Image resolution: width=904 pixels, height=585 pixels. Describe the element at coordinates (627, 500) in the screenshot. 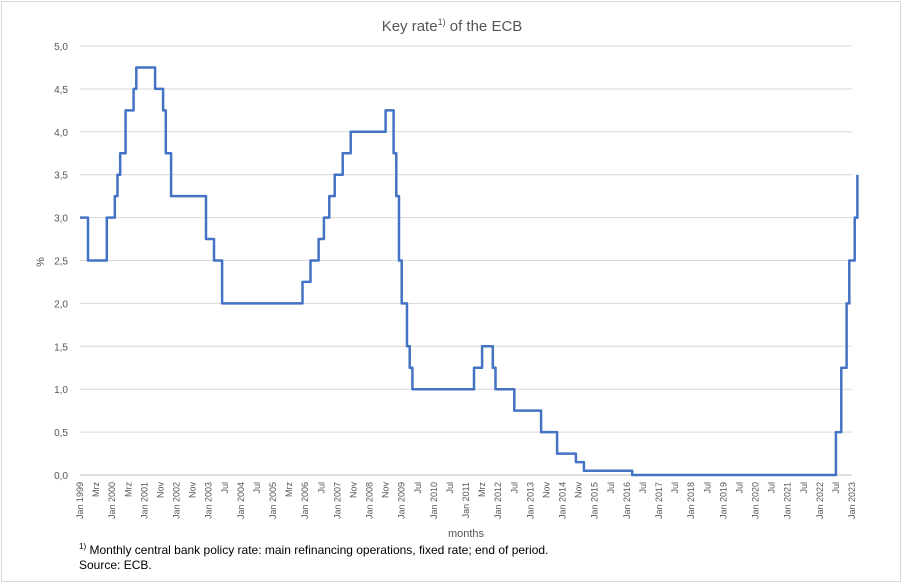

I see `x-tick-label: Jan 2016` at that location.